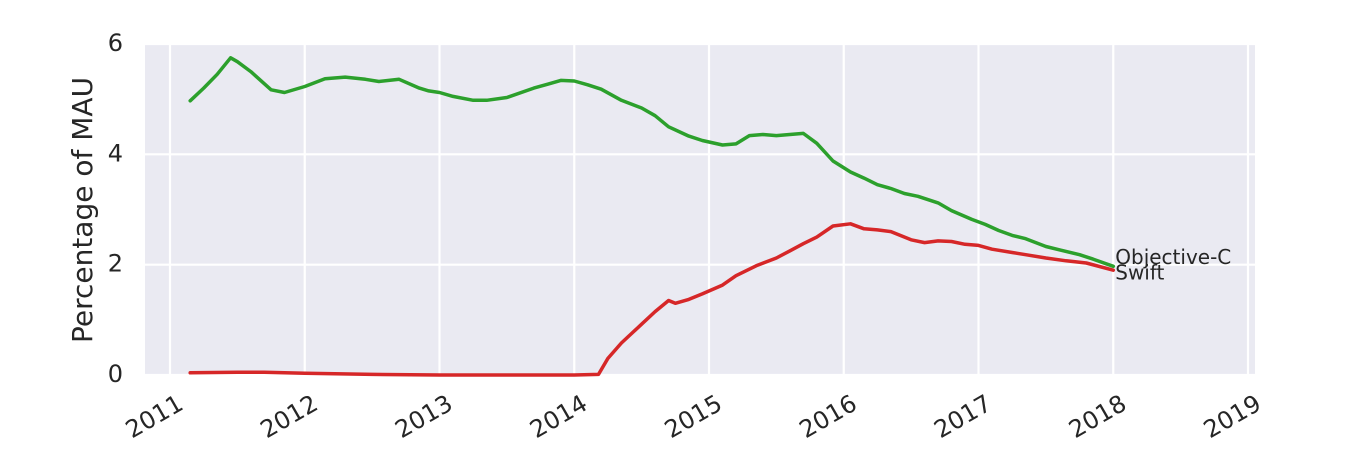  What do you see at coordinates (115, 153) in the screenshot?
I see `y-tick-label: 4` at bounding box center [115, 153].